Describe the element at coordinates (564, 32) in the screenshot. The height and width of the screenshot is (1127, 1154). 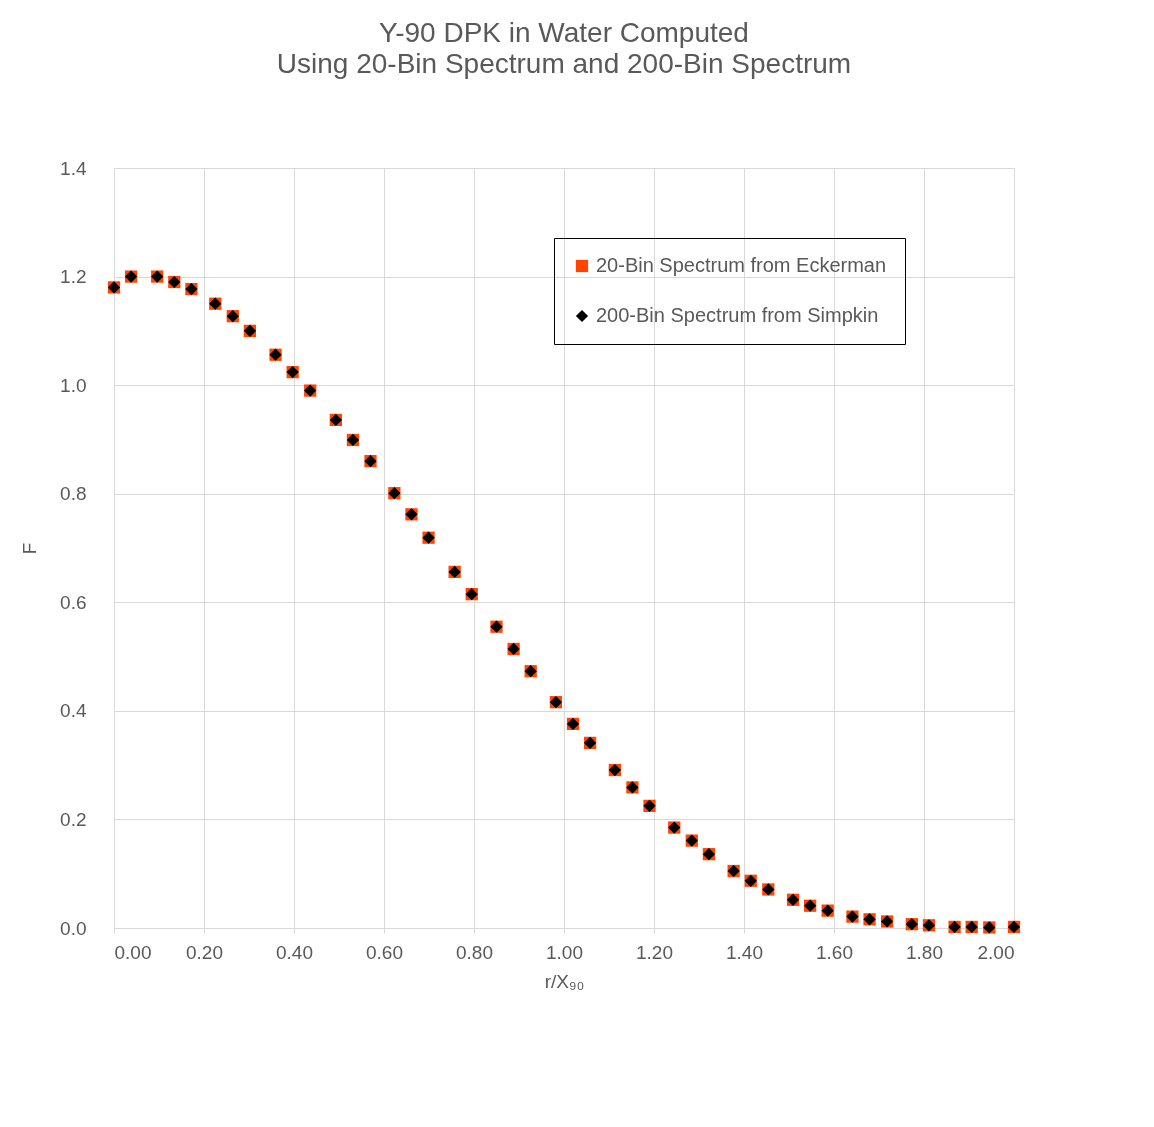
I see `chart-title: Y-90 DPK in Water Computed` at that location.